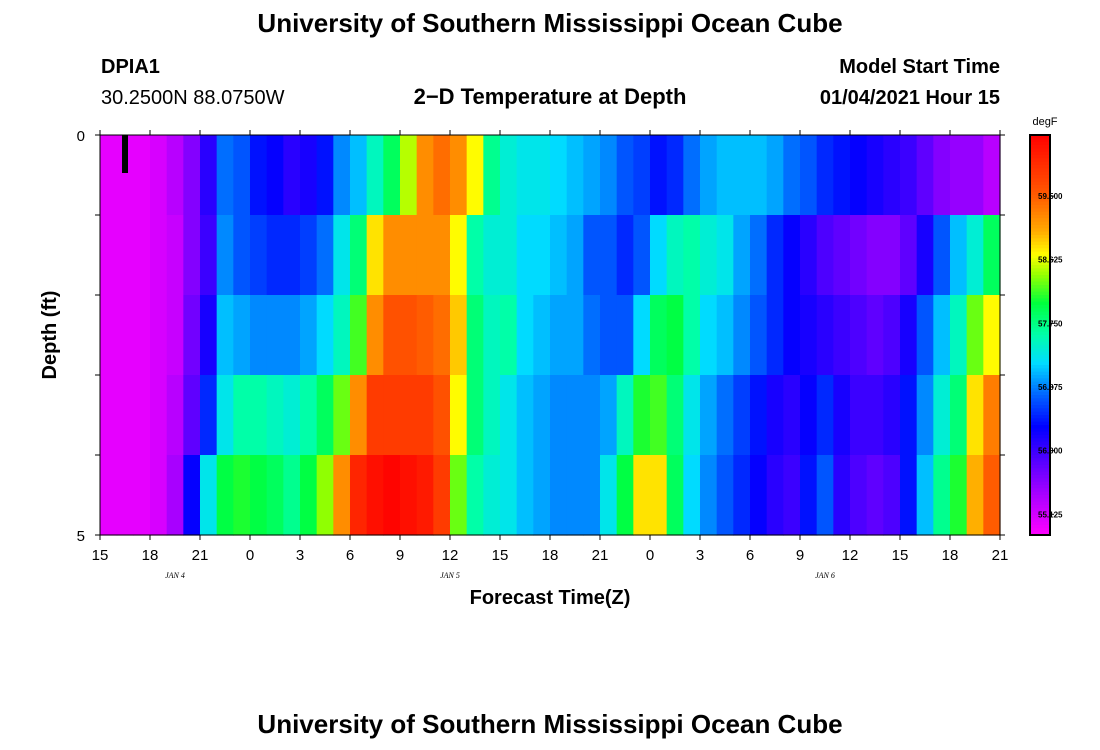 The width and height of the screenshot is (1100, 750). What do you see at coordinates (1050, 514) in the screenshot?
I see `colorbar-label: 55.125` at bounding box center [1050, 514].